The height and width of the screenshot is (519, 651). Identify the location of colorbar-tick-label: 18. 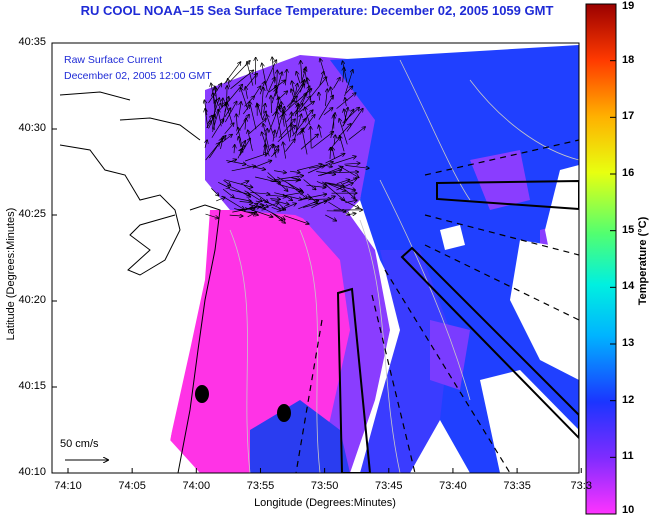
(628, 59).